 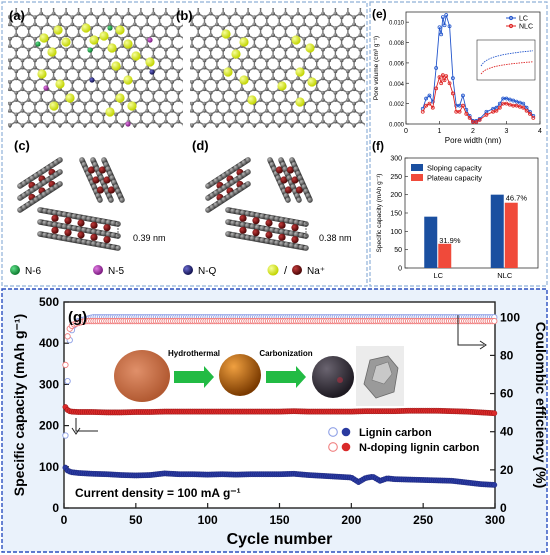 What do you see at coordinates (505, 275) in the screenshot?
I see `category-label-f: NLC` at bounding box center [505, 275].